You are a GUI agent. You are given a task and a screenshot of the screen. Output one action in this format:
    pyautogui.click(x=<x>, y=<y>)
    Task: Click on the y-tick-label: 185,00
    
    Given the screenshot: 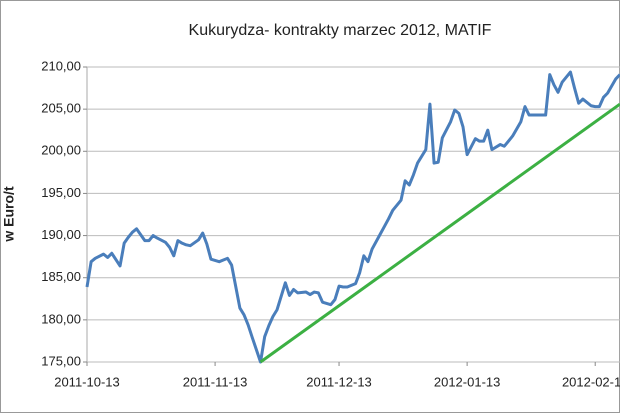 What is the action you would take?
    pyautogui.click(x=61, y=276)
    